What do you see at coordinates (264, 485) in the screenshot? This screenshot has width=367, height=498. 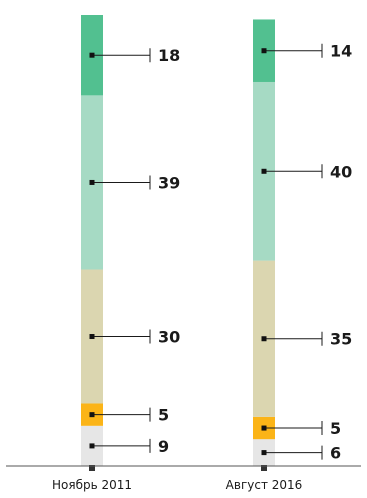 I see `category-label-1: Август 2016` at bounding box center [264, 485].